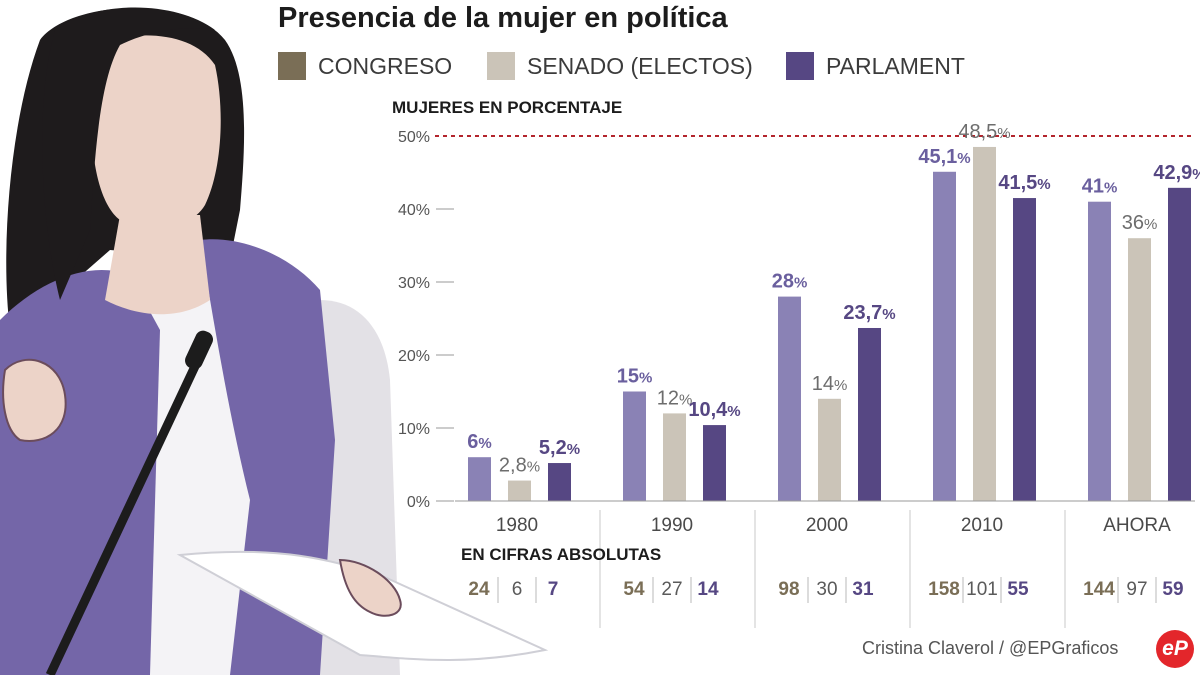 This screenshot has width=1200, height=675. I want to click on legend-item-parlament: PARLAMENT, so click(875, 66).